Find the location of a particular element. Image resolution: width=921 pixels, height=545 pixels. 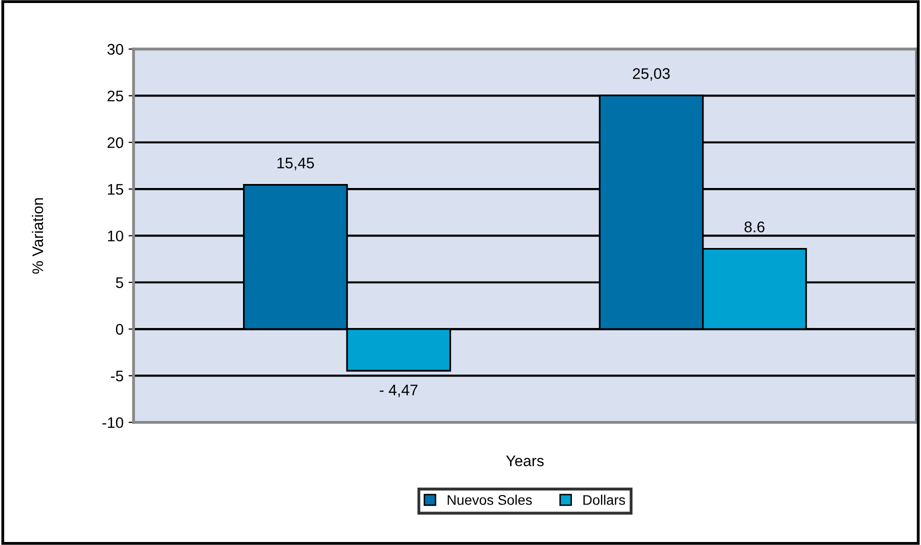

y-tick-label: -10 is located at coordinates (113, 422).